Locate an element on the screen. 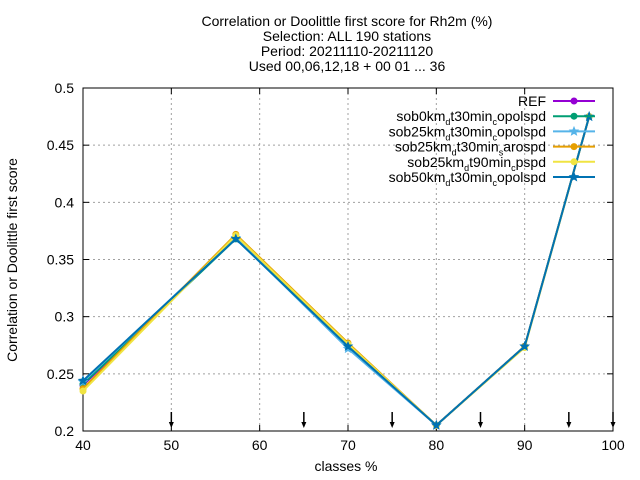 Image resolution: width=640 pixels, height=480 pixels. legend-entry: REF is located at coordinates (556, 101).